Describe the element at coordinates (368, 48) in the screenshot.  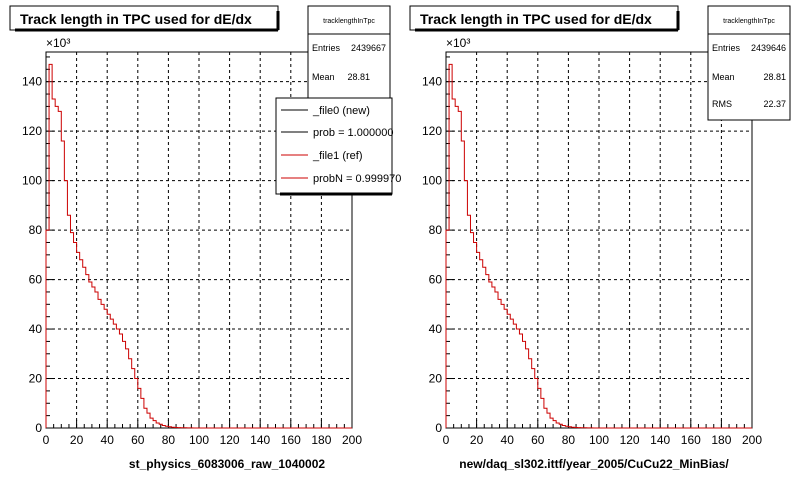
I see `stats-entries-value: 2439667` at that location.